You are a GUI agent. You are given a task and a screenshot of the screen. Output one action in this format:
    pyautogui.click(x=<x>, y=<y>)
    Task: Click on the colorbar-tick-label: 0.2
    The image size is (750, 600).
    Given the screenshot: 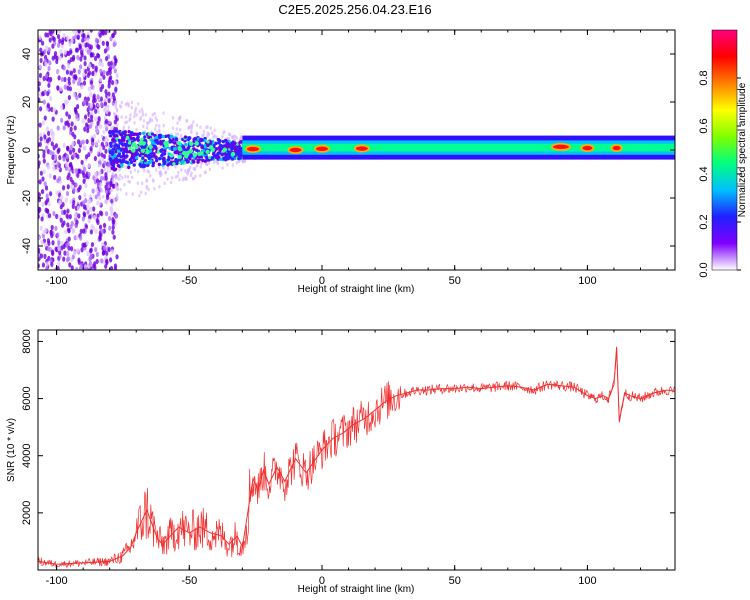 What is the action you would take?
    pyautogui.click(x=704, y=221)
    